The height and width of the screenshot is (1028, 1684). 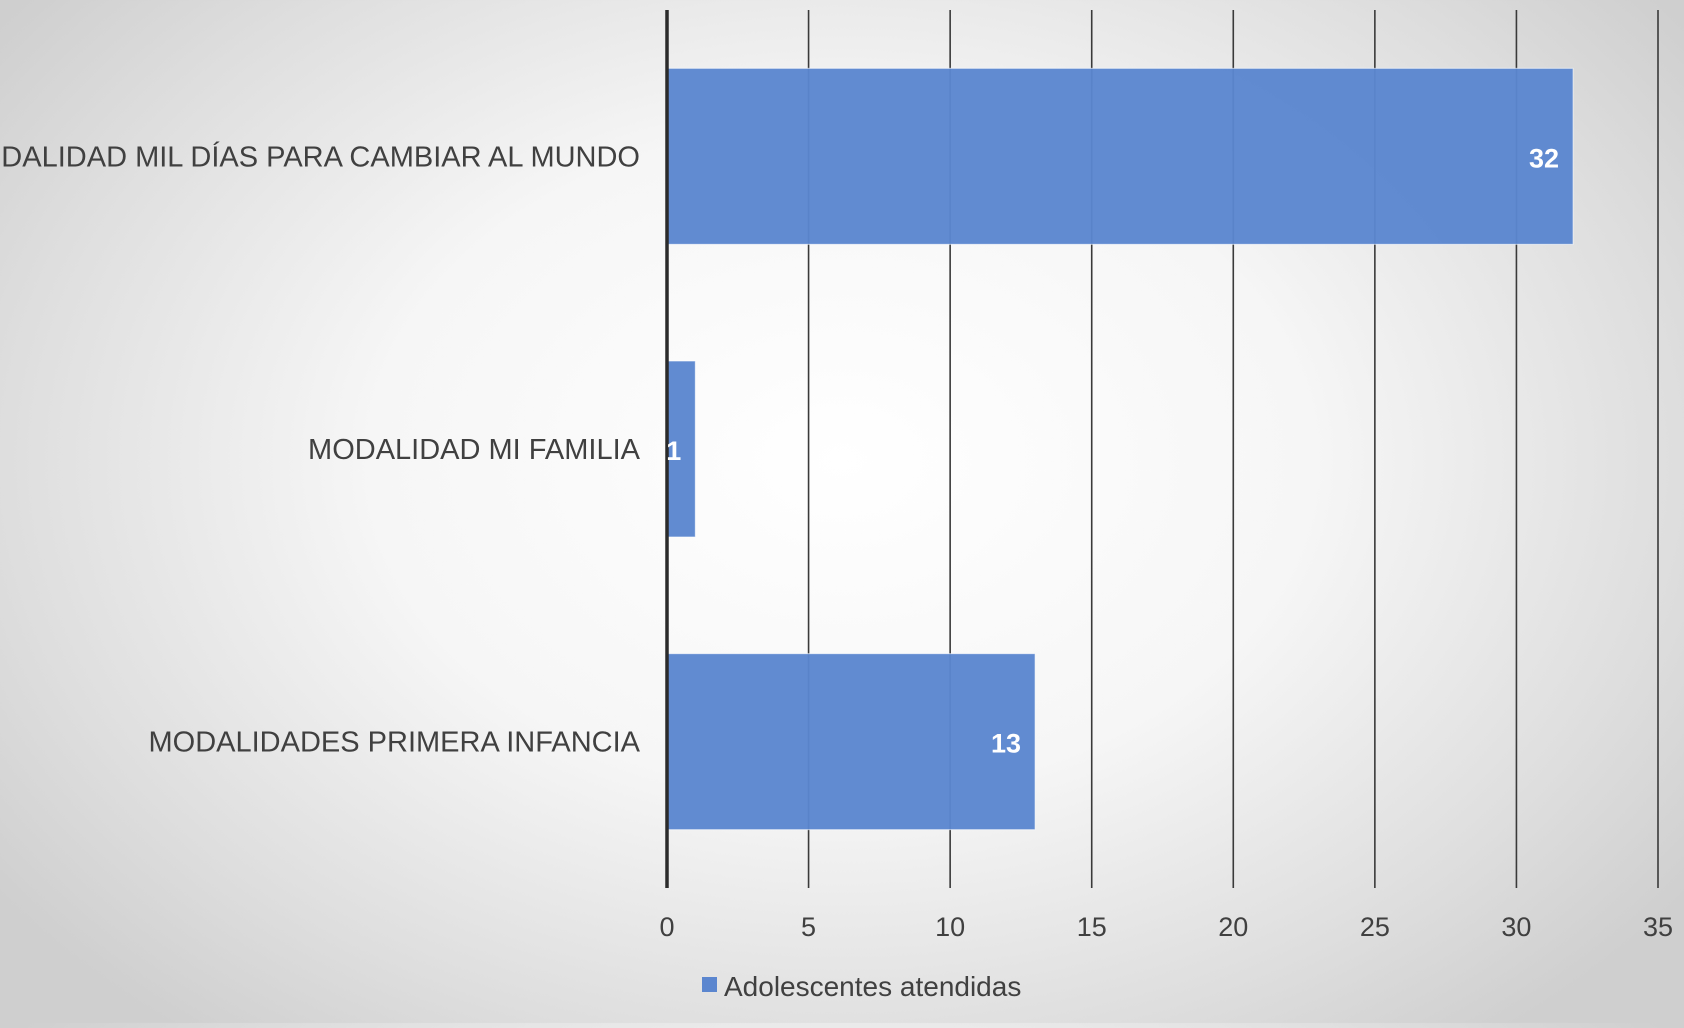 What do you see at coordinates (673, 451) in the screenshot?
I see `data-label: 1` at bounding box center [673, 451].